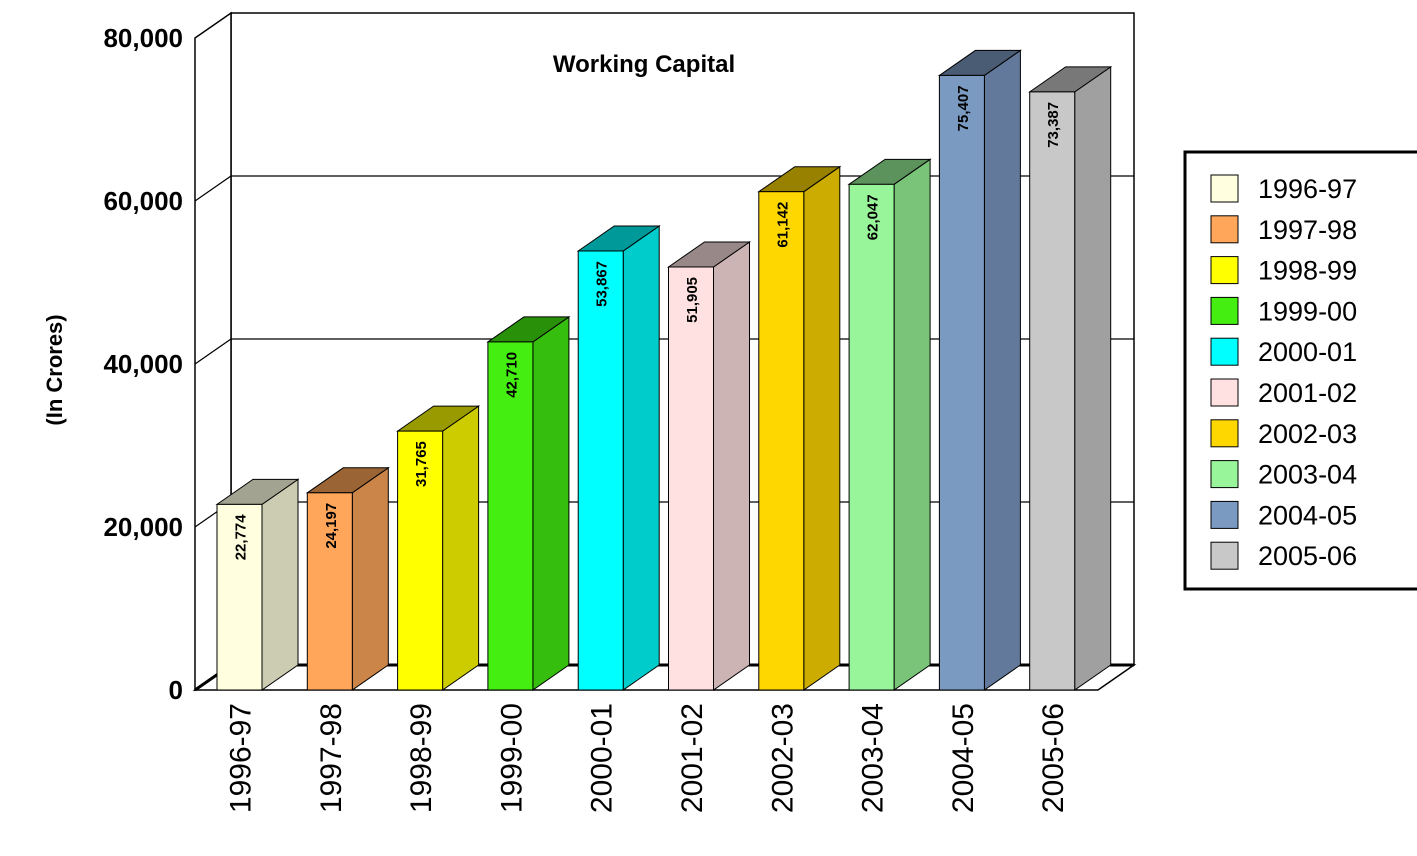 This screenshot has height=856, width=1417. What do you see at coordinates (1307, 434) in the screenshot?
I see `legend-label: 2002-03` at bounding box center [1307, 434].